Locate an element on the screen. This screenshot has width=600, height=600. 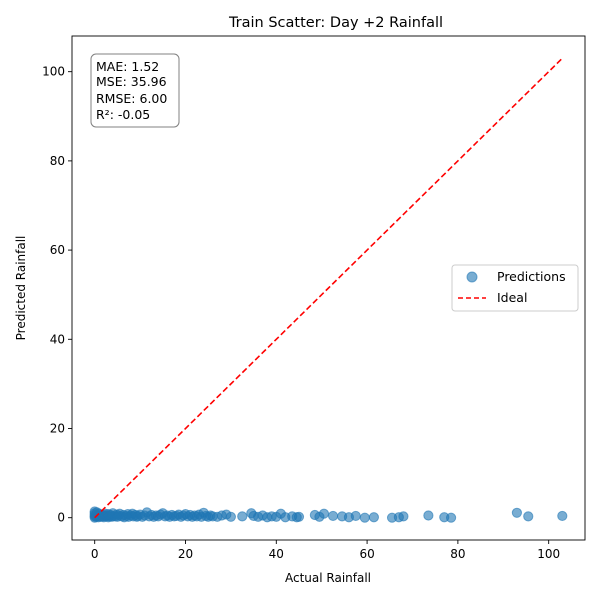
y-tick-label: 0 is located at coordinates (61, 518).